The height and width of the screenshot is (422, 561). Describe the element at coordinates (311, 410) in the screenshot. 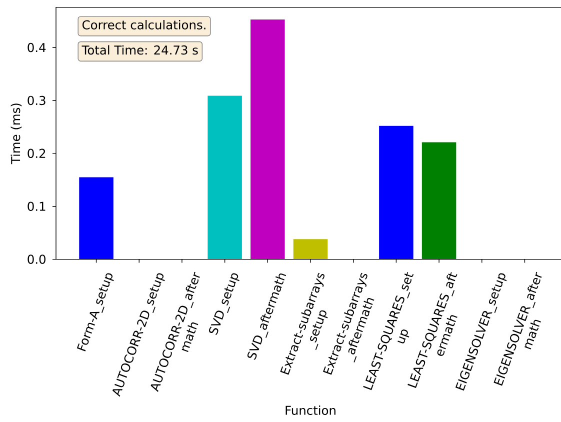

I see `x-axis-title: Function` at that location.